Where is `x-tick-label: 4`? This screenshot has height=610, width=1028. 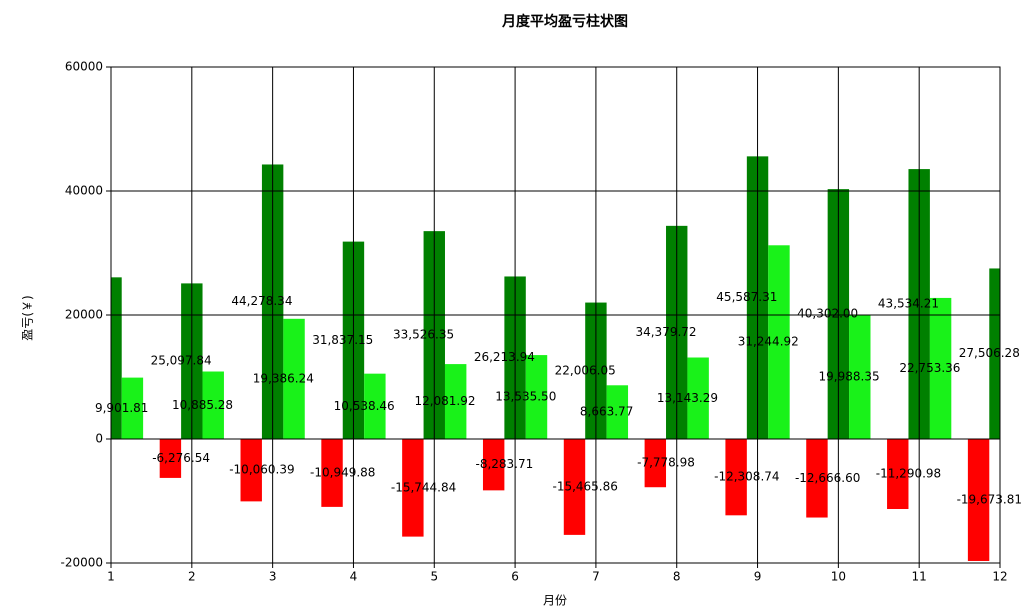 x-tick-label: 4 is located at coordinates (354, 577).